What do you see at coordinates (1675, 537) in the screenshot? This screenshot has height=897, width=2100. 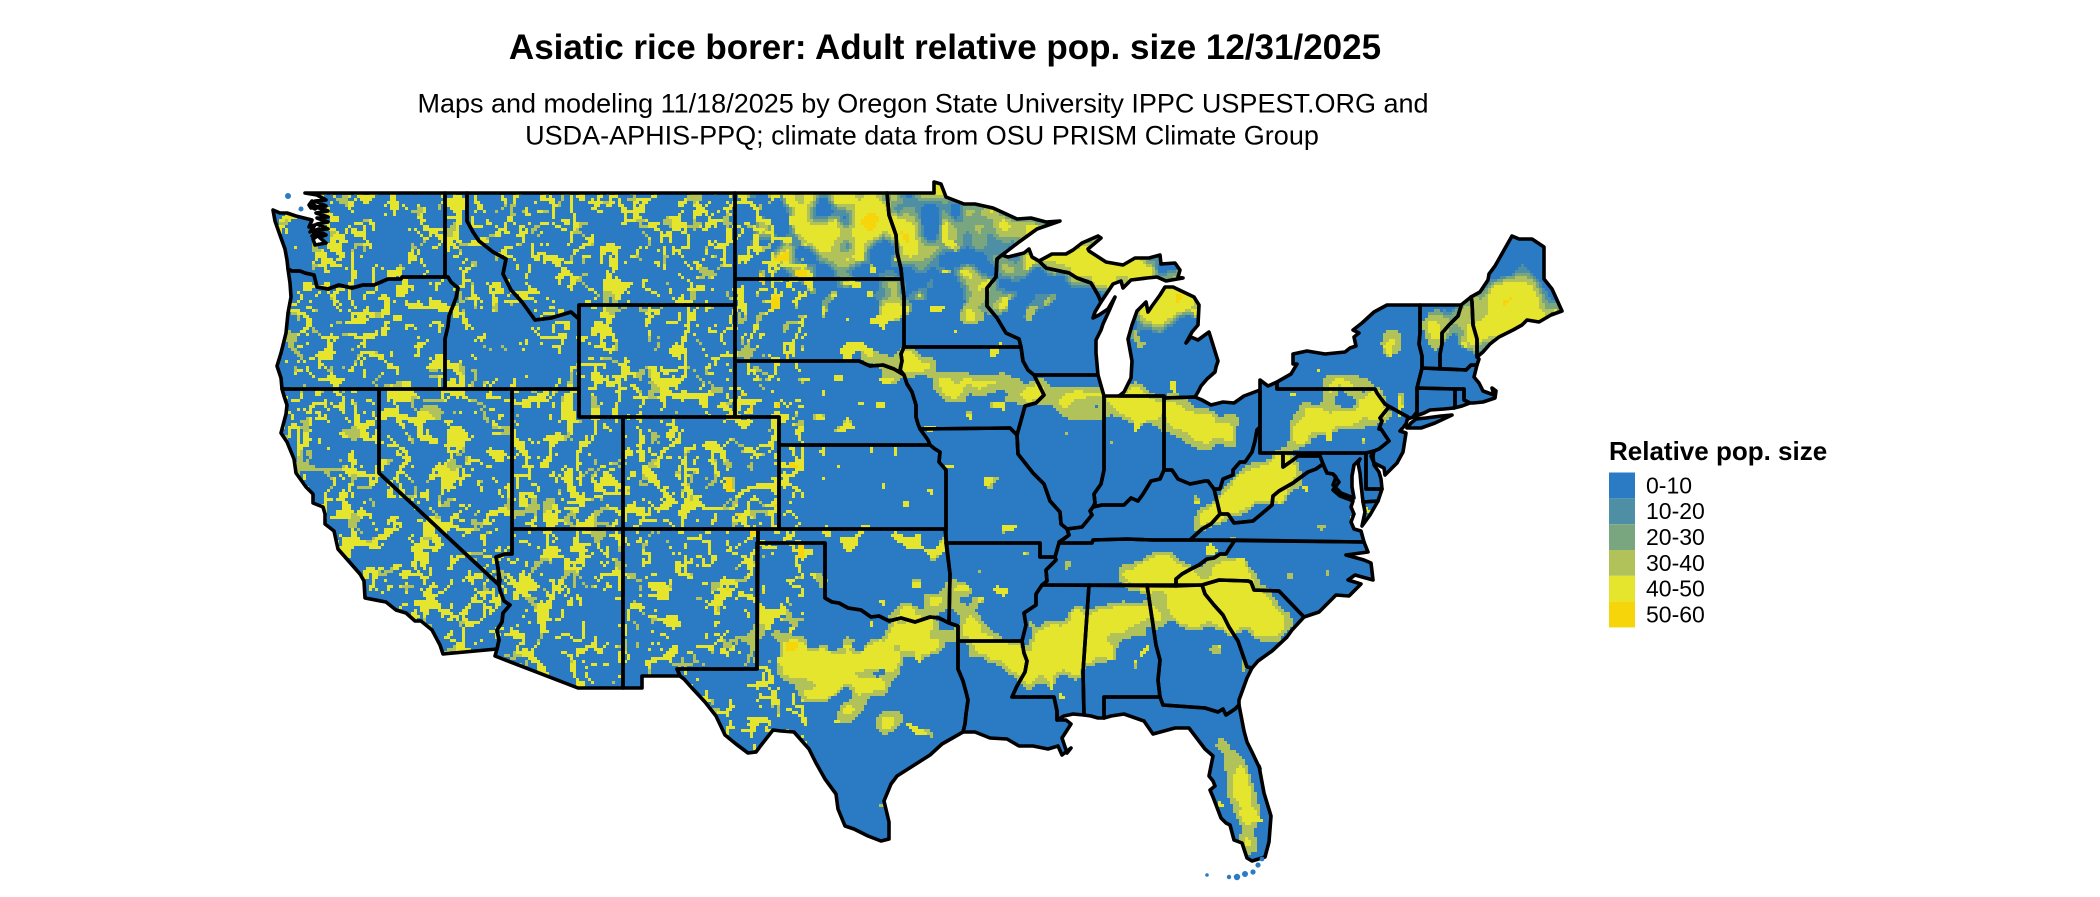 I see `svg-text: 20-30` at bounding box center [1675, 537].